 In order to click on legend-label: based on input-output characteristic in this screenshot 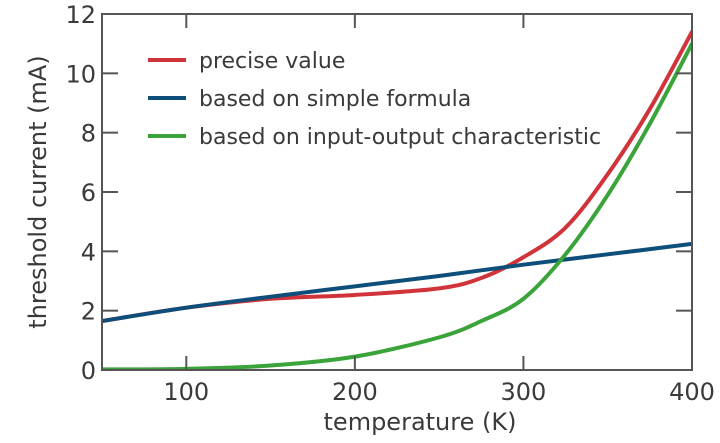, I will do `click(400, 137)`.